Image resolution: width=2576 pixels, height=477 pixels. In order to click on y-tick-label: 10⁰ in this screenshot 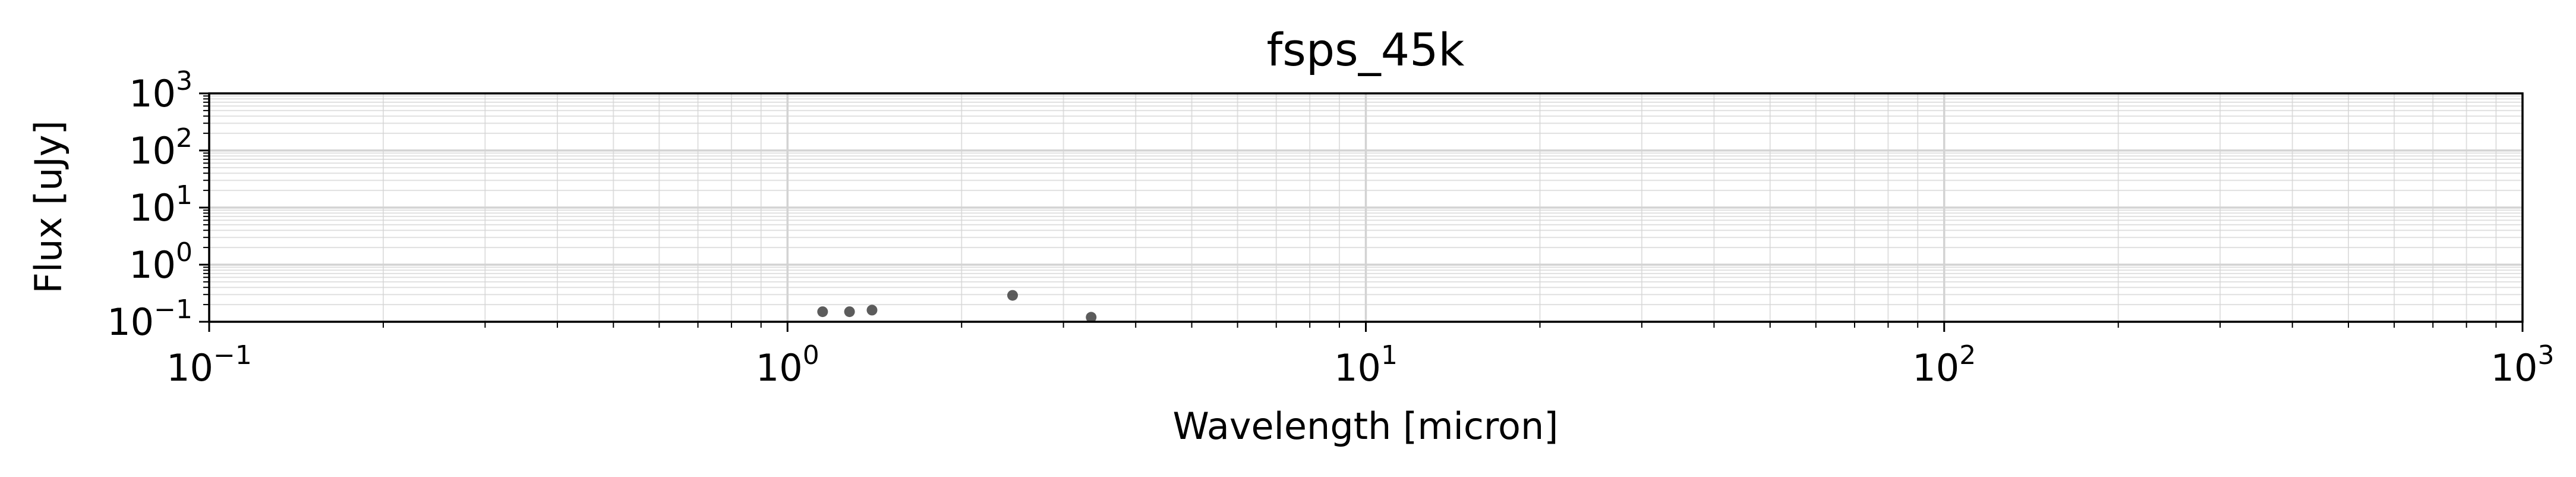, I will do `click(161, 262)`.